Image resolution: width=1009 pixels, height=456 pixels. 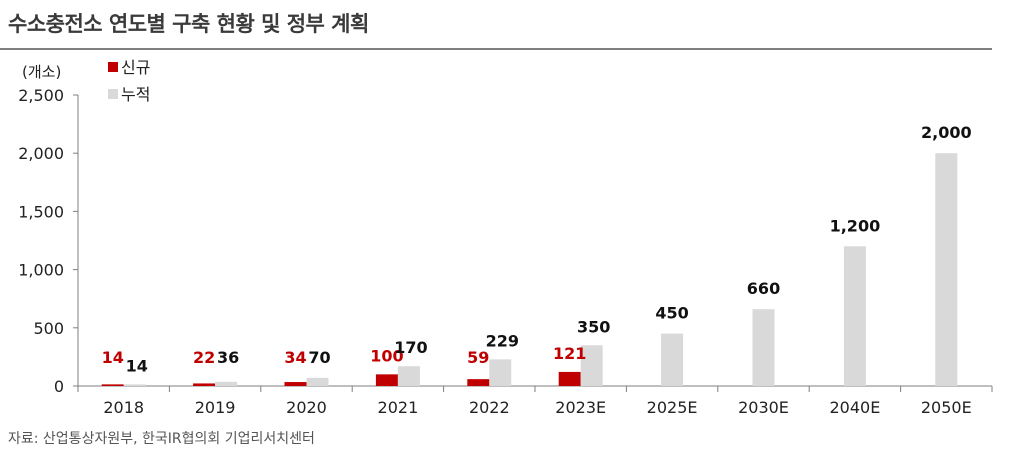 What do you see at coordinates (113, 357) in the screenshot?
I see `data-label-new: 14` at bounding box center [113, 357].